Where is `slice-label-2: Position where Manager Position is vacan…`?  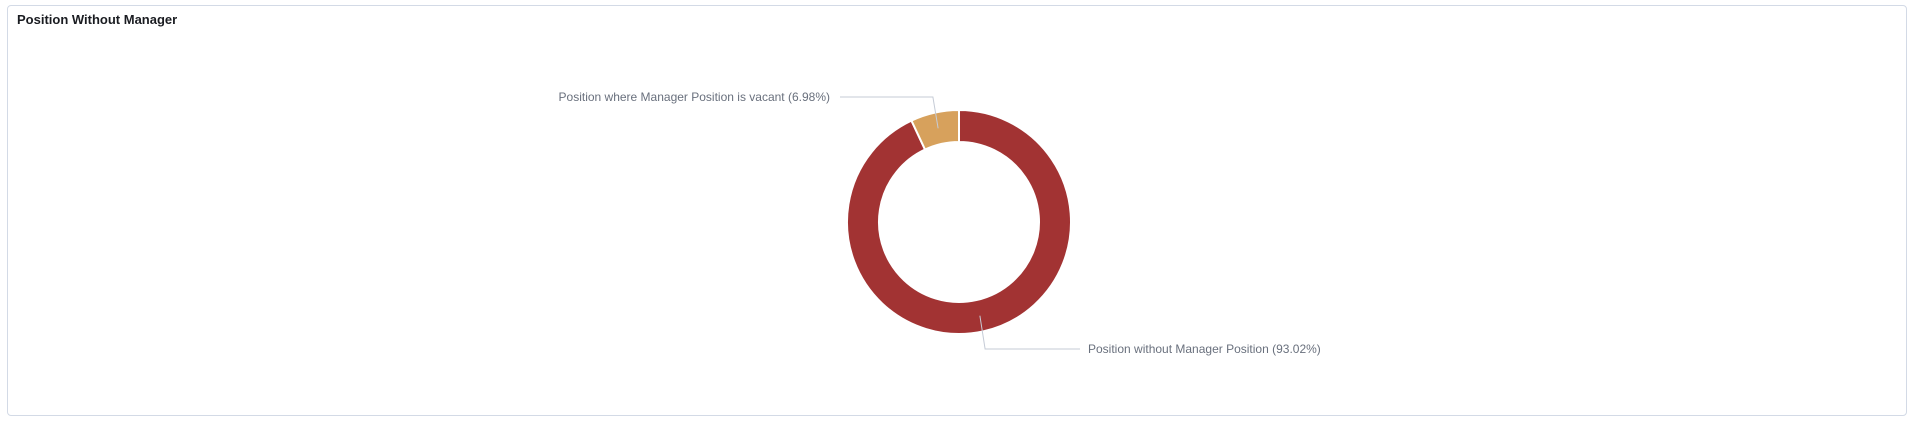 slice-label-2: Position where Manager Position is vacan… is located at coordinates (694, 97).